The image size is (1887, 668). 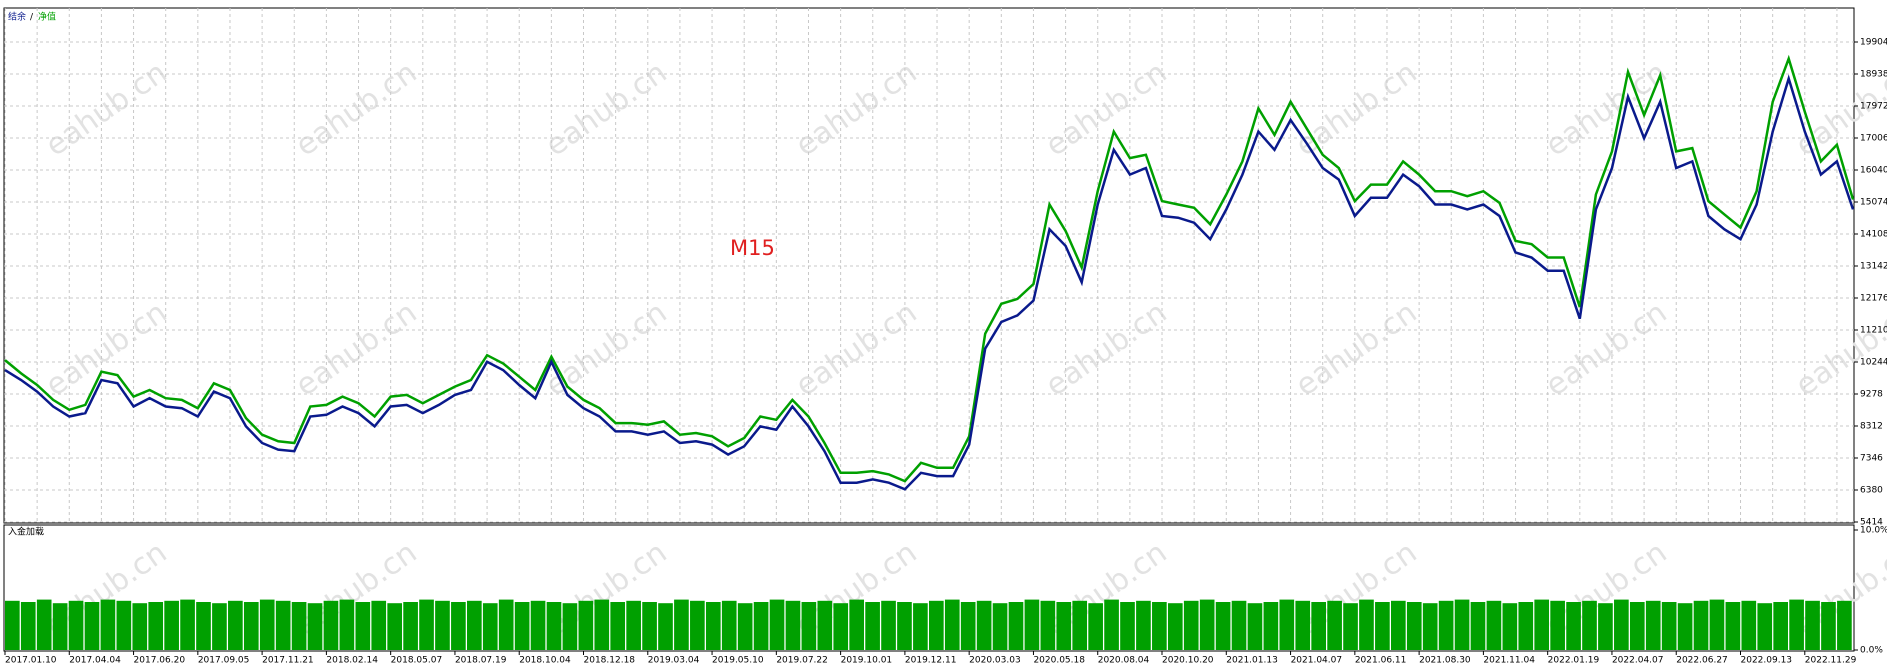 I want to click on x-tick-label: 2021.04.07, so click(x=1317, y=661).